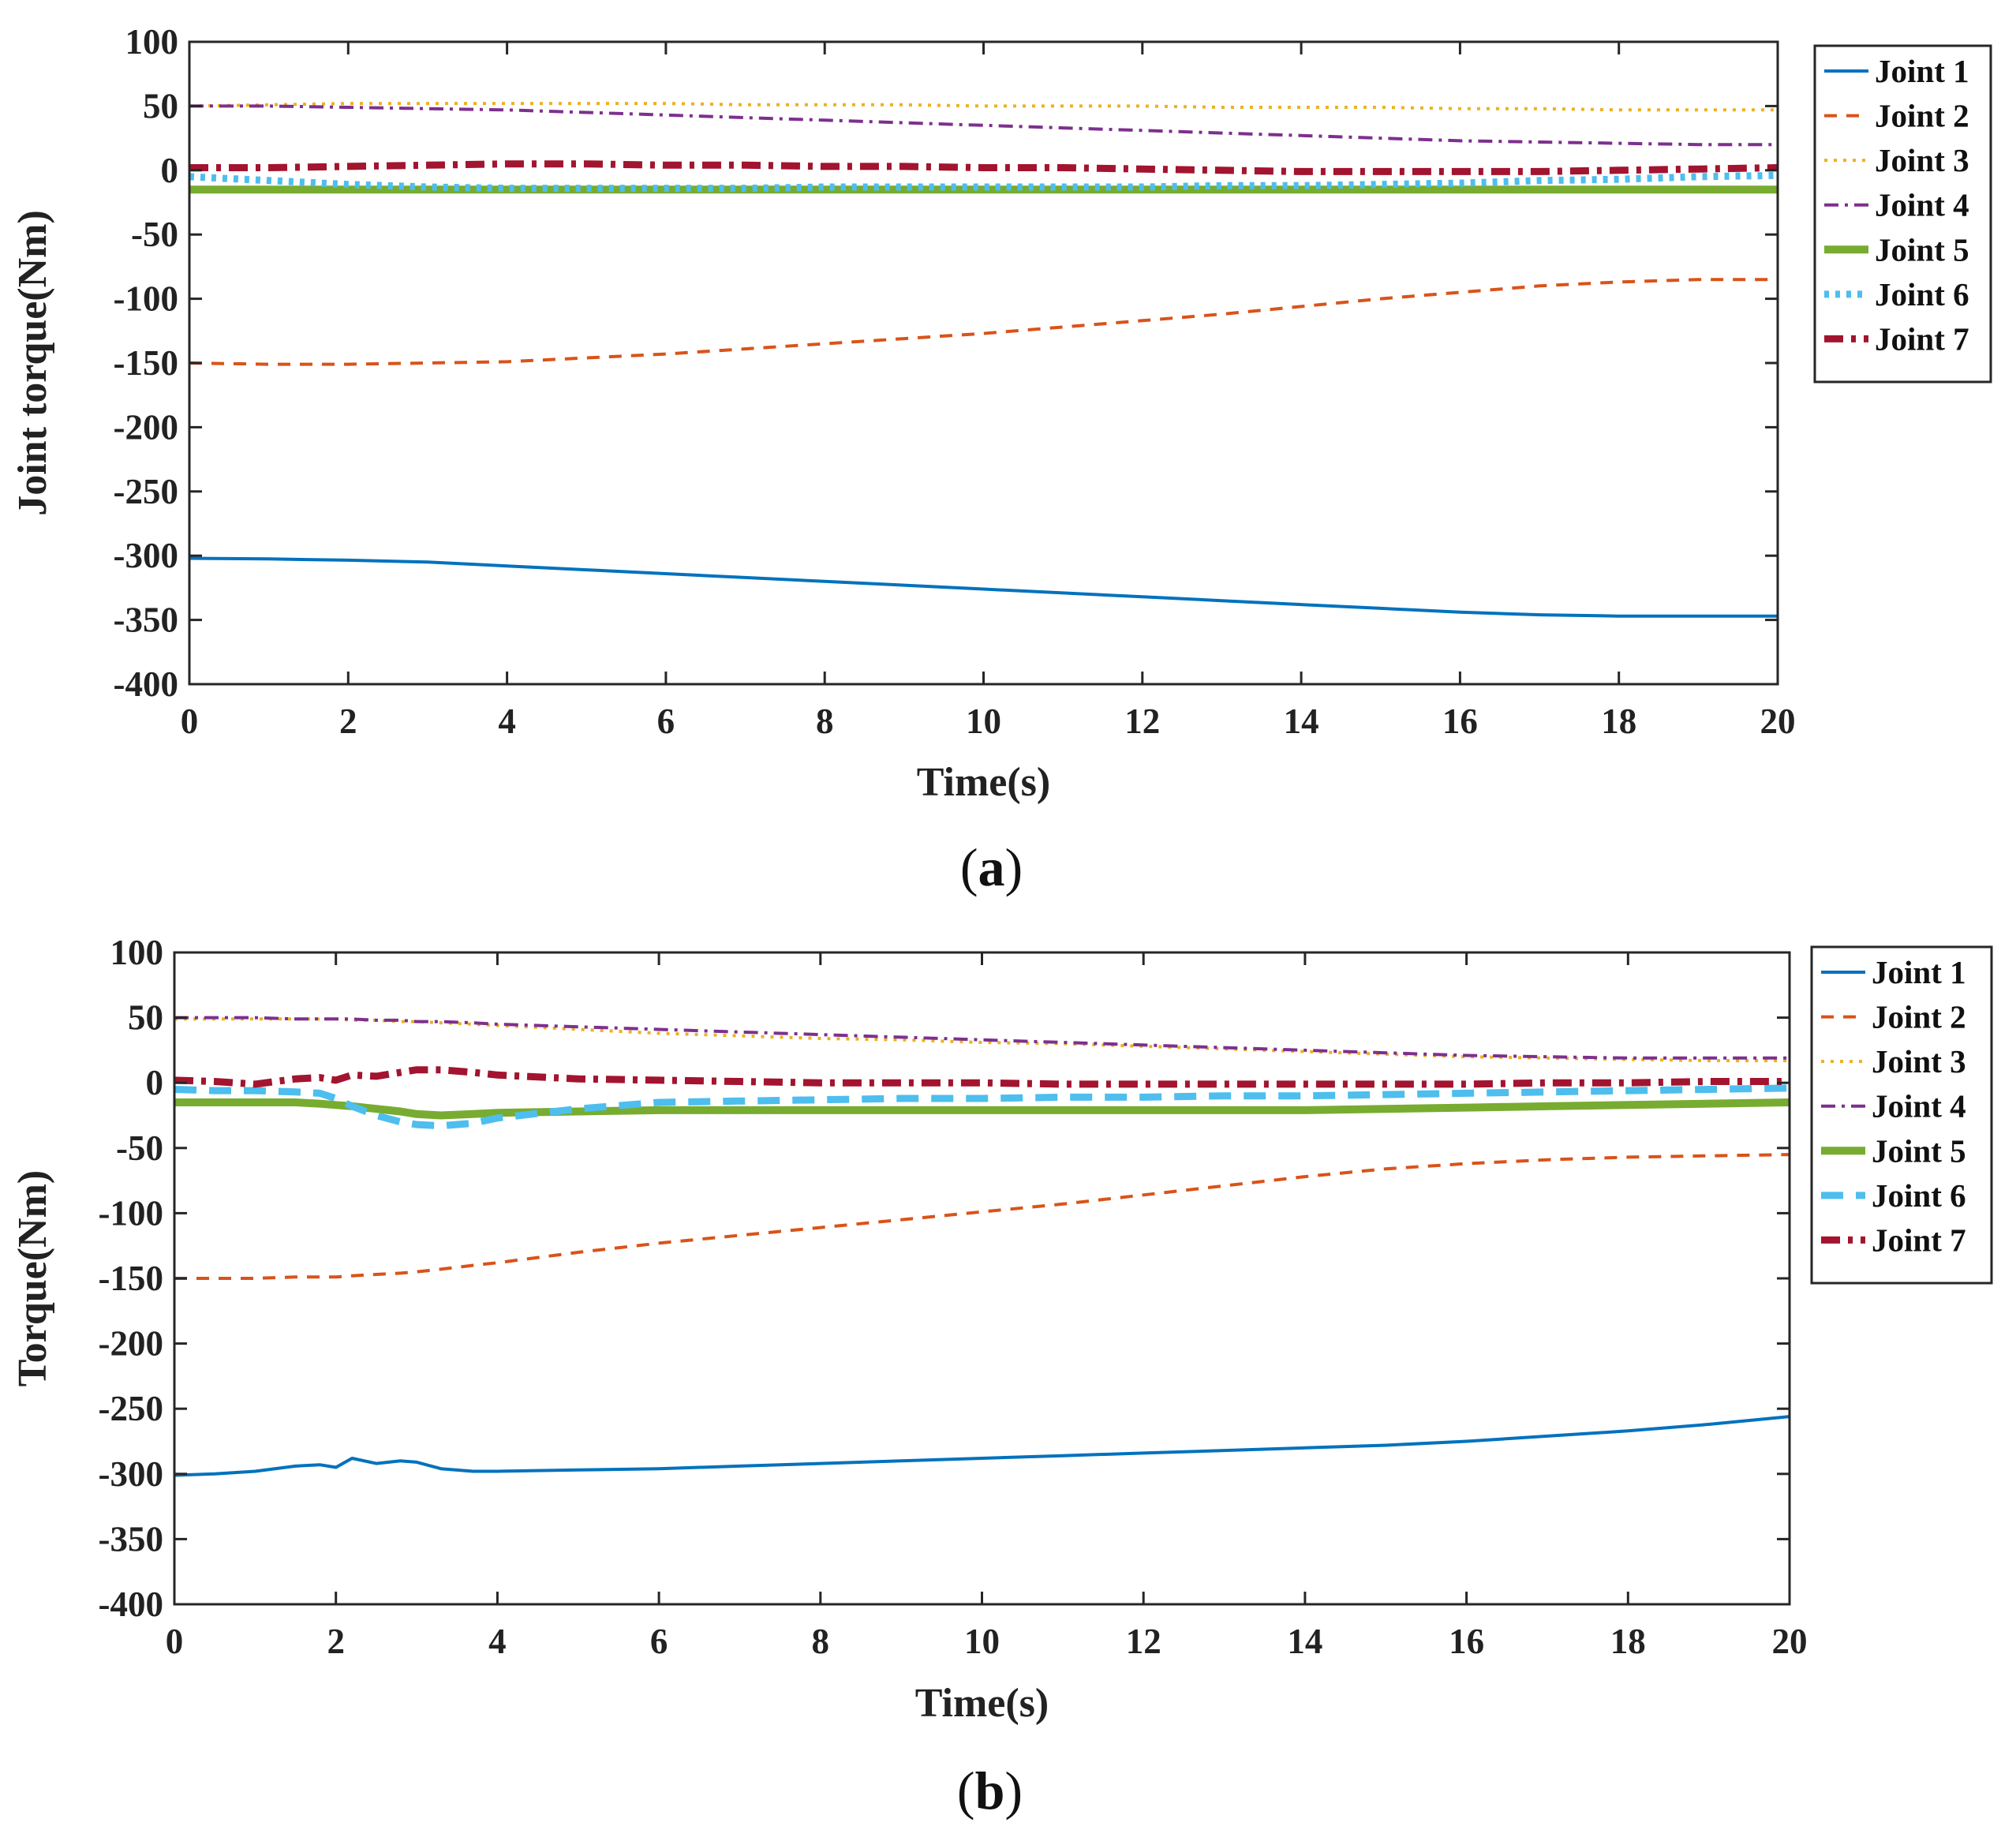 Image resolution: width=2016 pixels, height=1841 pixels. I want to click on panel-caption-letter: a, so click(991, 867).